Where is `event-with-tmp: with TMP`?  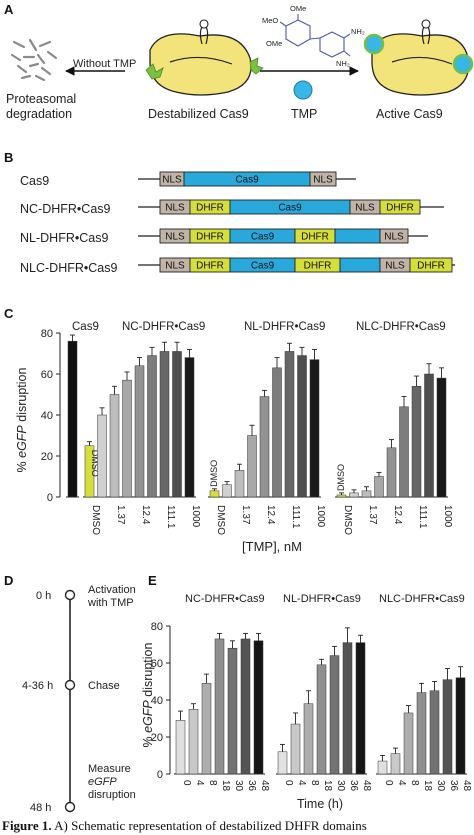 event-with-tmp: with TMP is located at coordinates (110, 603).